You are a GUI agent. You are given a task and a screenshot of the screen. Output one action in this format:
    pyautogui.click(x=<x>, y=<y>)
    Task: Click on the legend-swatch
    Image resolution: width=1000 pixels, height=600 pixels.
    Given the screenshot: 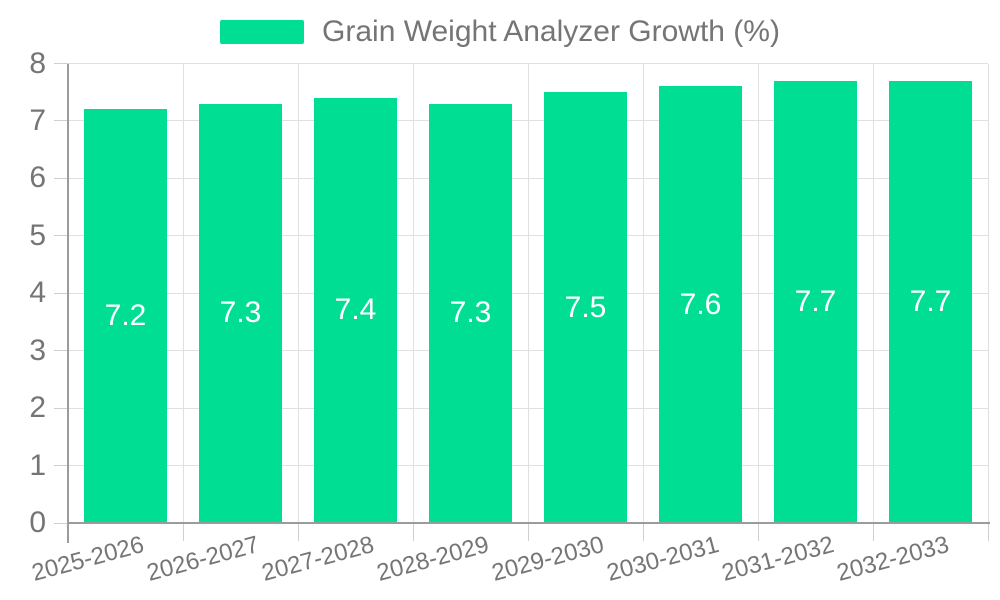 What is the action you would take?
    pyautogui.click(x=262, y=32)
    